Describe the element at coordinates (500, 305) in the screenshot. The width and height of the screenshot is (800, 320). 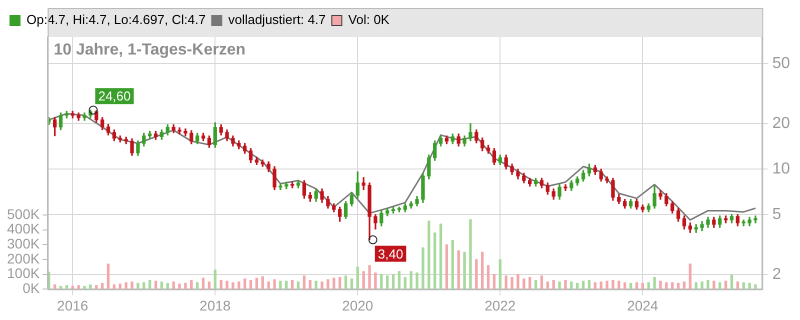
I see `x-tick-label: 2022` at that location.